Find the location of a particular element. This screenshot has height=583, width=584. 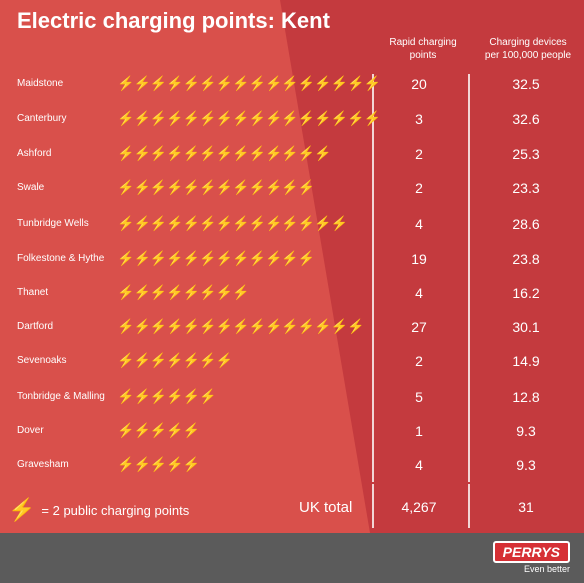

rapid-value: 3 is located at coordinates (419, 119).